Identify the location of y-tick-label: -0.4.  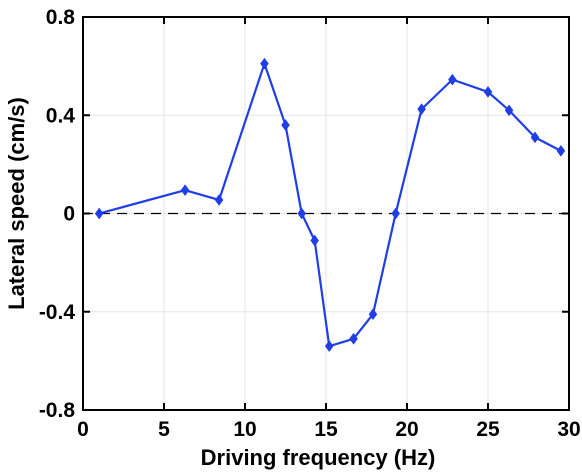
(57, 312).